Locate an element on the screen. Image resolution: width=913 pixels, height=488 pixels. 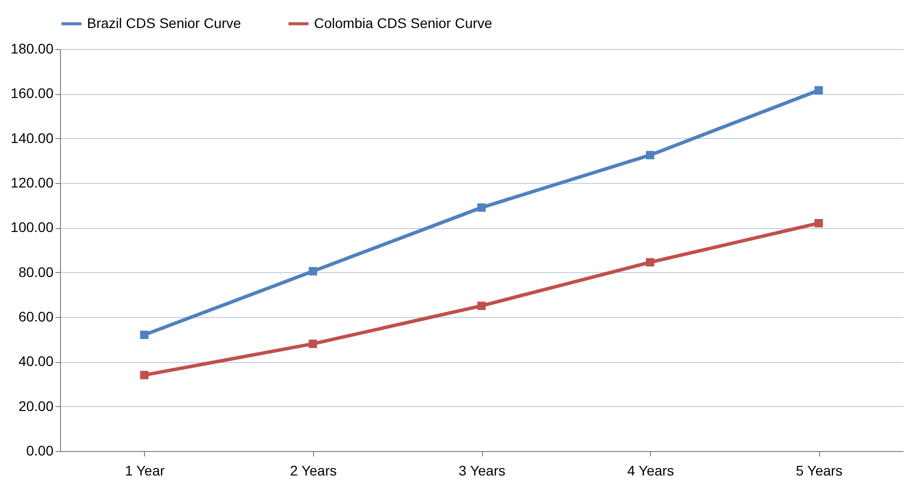
x-tick-label: 4 Years is located at coordinates (650, 470).